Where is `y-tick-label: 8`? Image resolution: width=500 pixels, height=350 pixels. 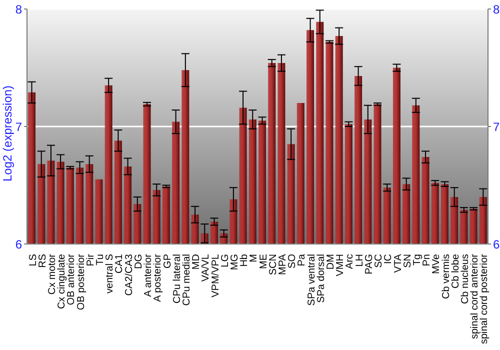 y-tick-label: 8 is located at coordinates (18, 9).